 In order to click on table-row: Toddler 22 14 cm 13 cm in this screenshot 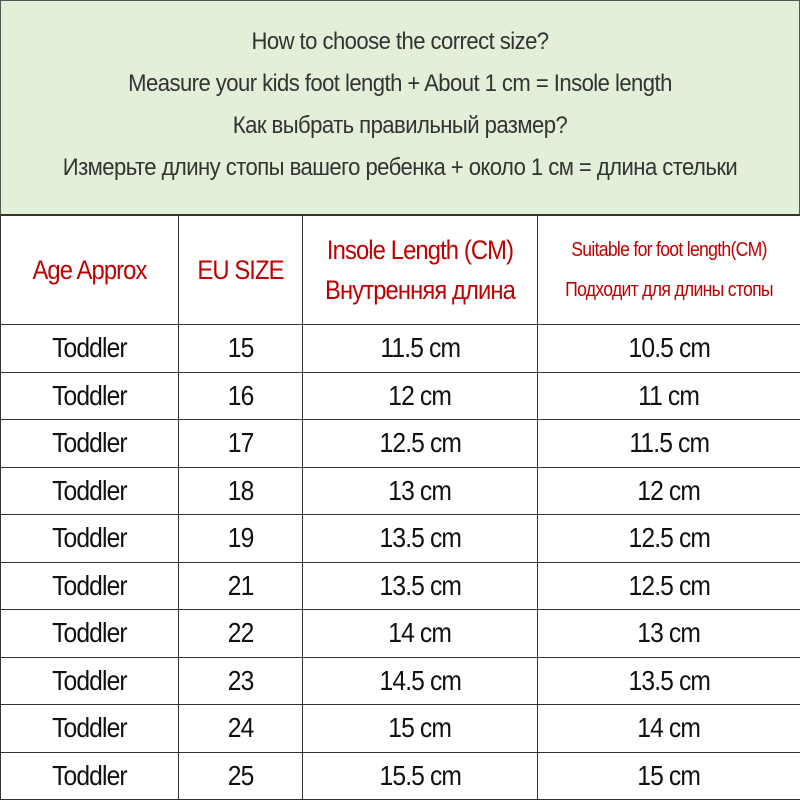, I will do `click(400, 633)`.